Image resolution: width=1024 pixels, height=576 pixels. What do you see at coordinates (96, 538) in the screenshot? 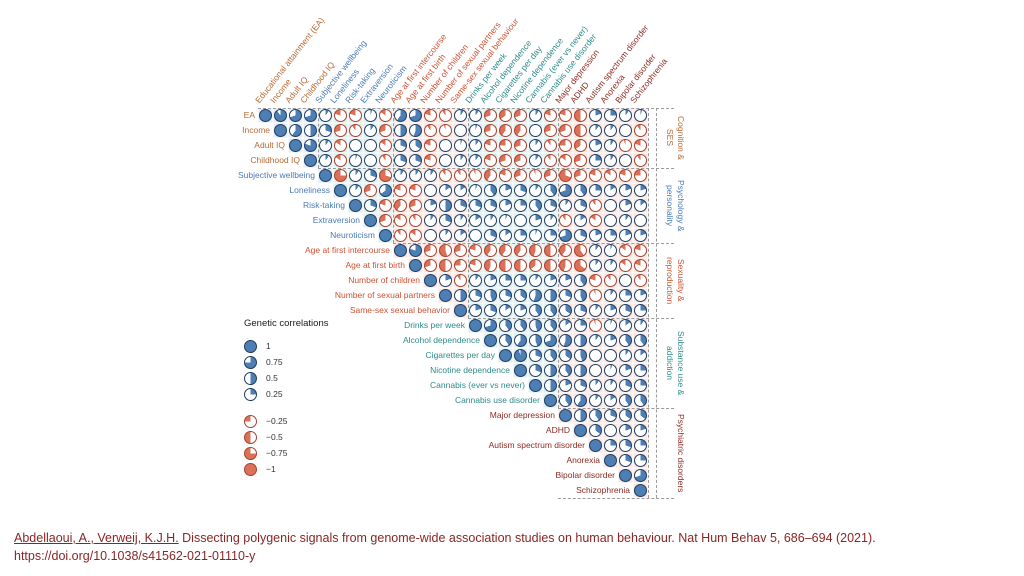
I see `citation-authors-link: Abdellaoui, A., Verweij, K.J.H.` at bounding box center [96, 538].